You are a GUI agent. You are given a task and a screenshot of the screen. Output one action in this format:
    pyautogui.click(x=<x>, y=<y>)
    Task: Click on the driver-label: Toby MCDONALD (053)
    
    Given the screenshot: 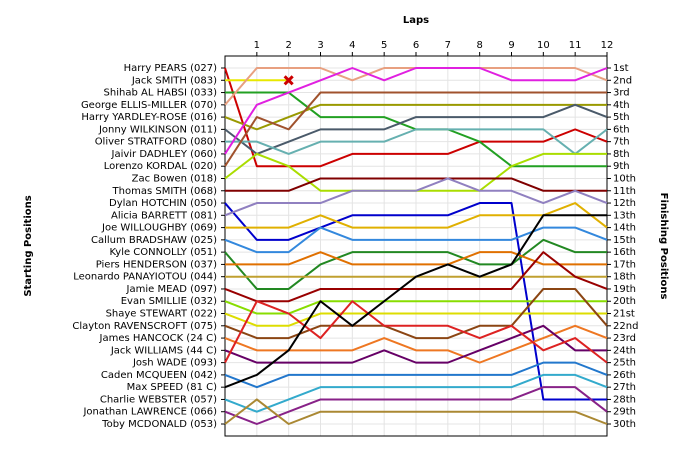 What is the action you would take?
    pyautogui.click(x=159, y=424)
    